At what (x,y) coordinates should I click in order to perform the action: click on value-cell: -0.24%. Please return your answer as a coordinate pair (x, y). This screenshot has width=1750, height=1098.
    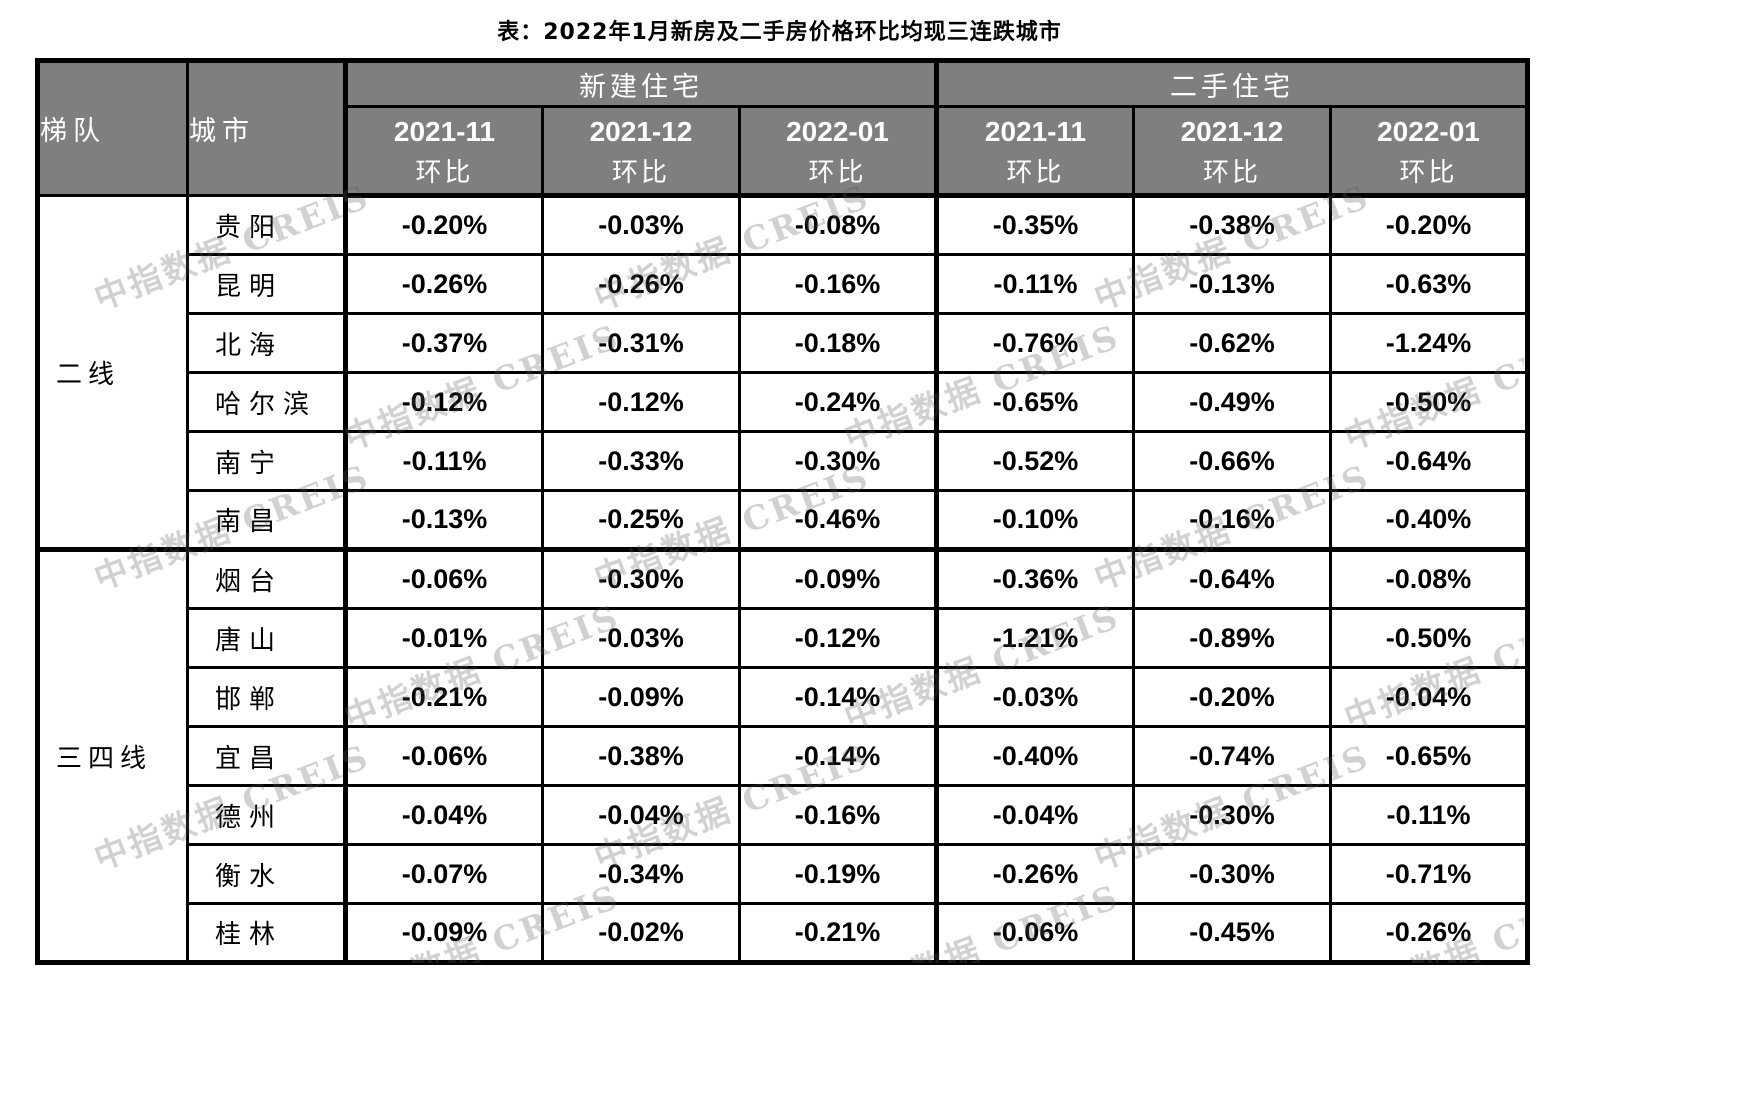
    Looking at the image, I should click on (838, 402).